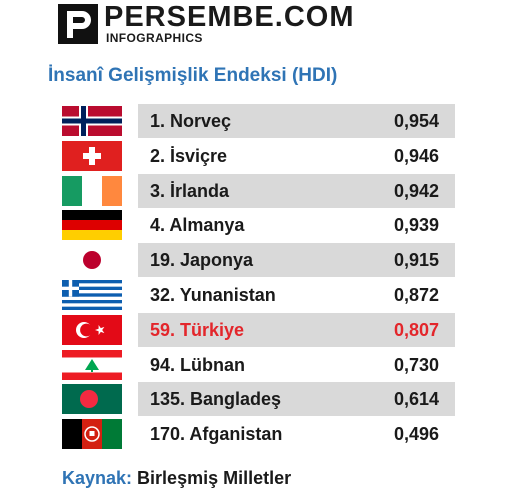 This screenshot has height=497, width=510. I want to click on lebanon-flag-icon, so click(92, 364).